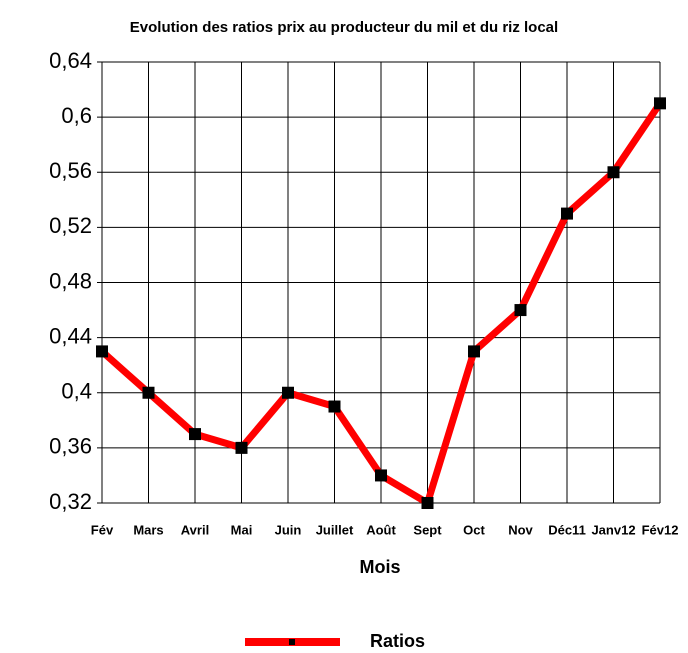 The image size is (688, 653). Describe the element at coordinates (195, 529) in the screenshot. I see `x-tick-label: Avril` at that location.